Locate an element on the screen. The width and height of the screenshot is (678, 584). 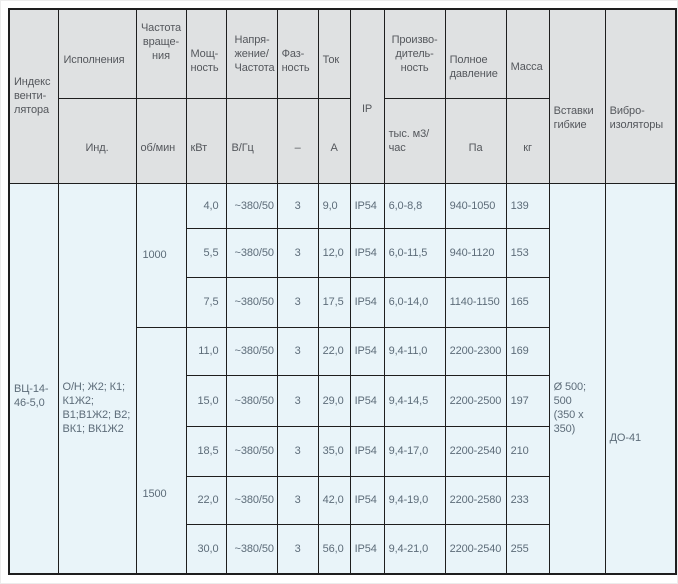
cell-mass: 233 is located at coordinates (527, 500).